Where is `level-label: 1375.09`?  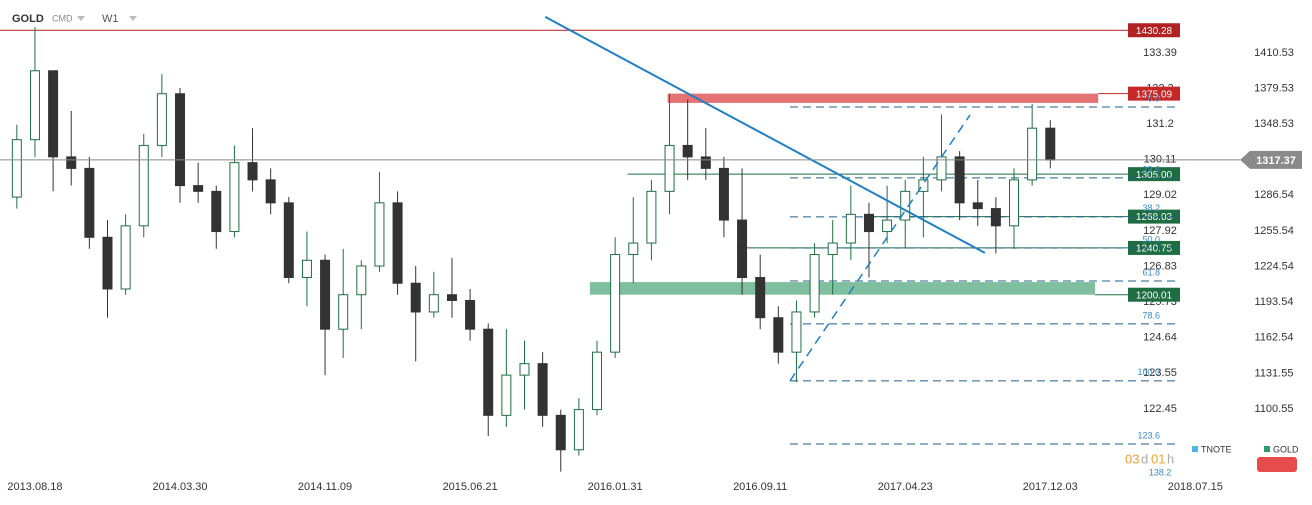
level-label: 1375.09 is located at coordinates (1154, 94).